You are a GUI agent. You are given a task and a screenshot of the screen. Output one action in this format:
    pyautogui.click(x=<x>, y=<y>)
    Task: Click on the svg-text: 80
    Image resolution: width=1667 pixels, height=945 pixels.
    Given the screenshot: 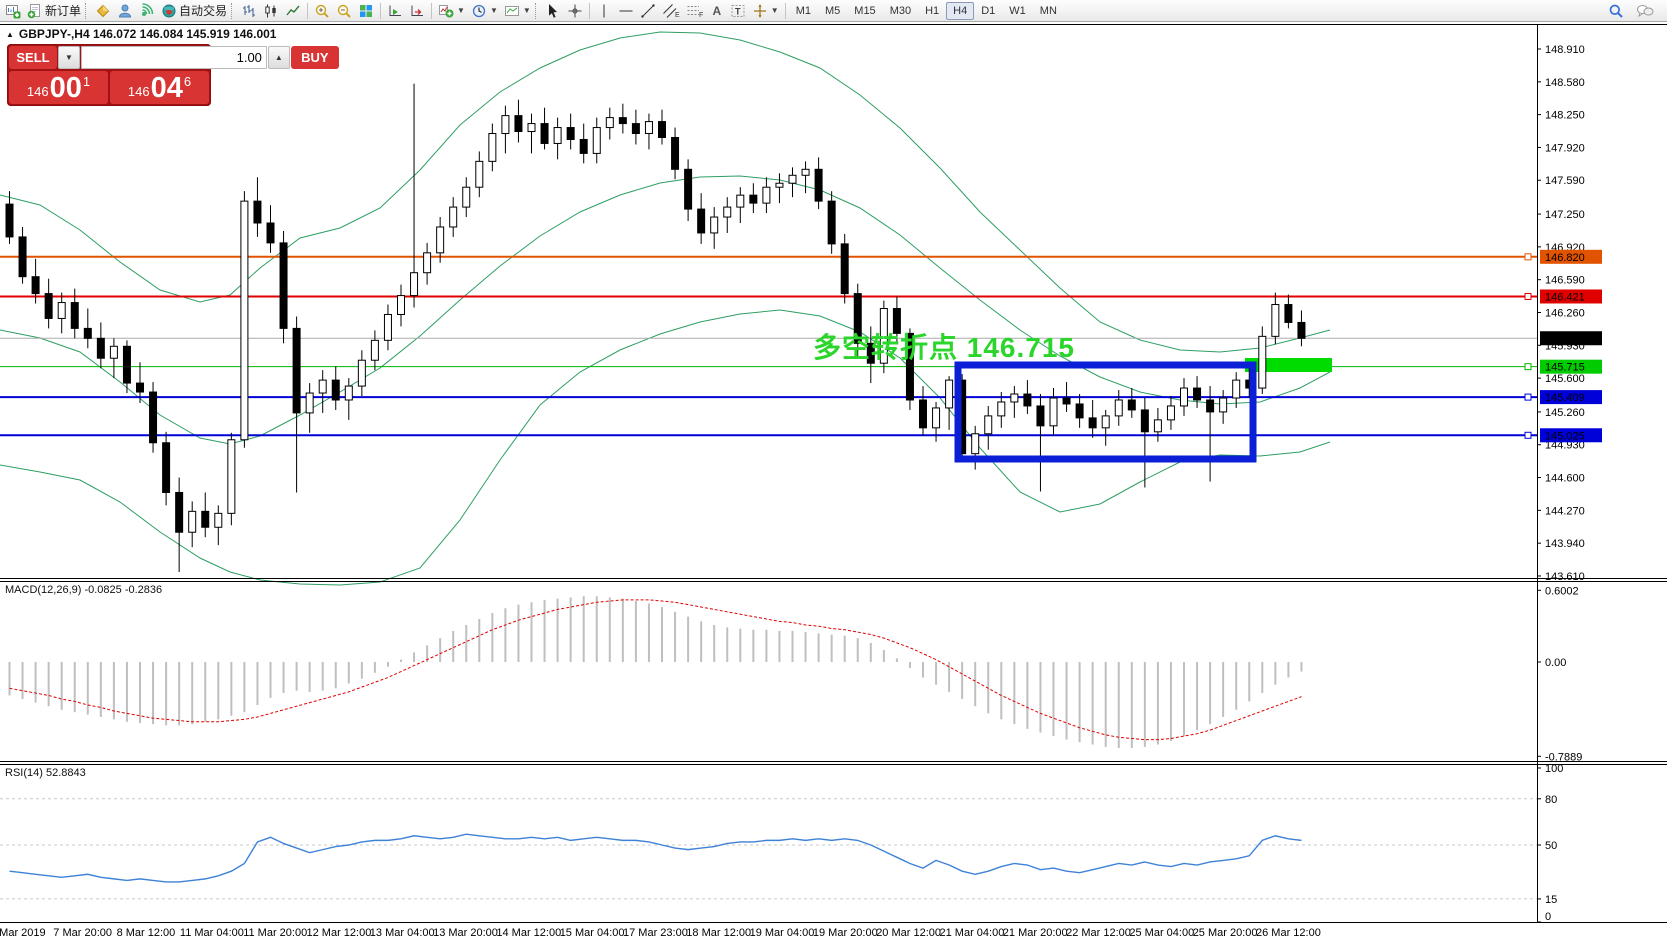 What is the action you would take?
    pyautogui.click(x=1551, y=800)
    